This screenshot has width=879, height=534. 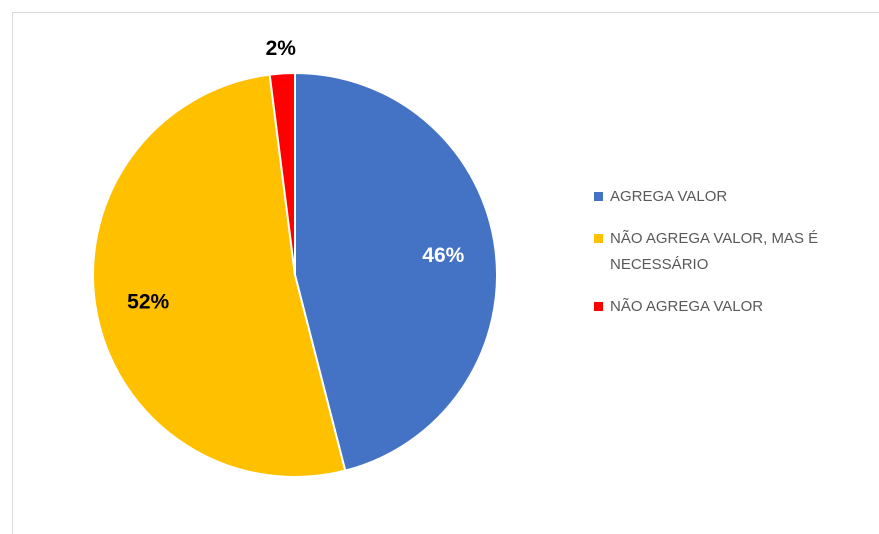 What do you see at coordinates (282, 173) in the screenshot?
I see `pie-slice` at bounding box center [282, 173].